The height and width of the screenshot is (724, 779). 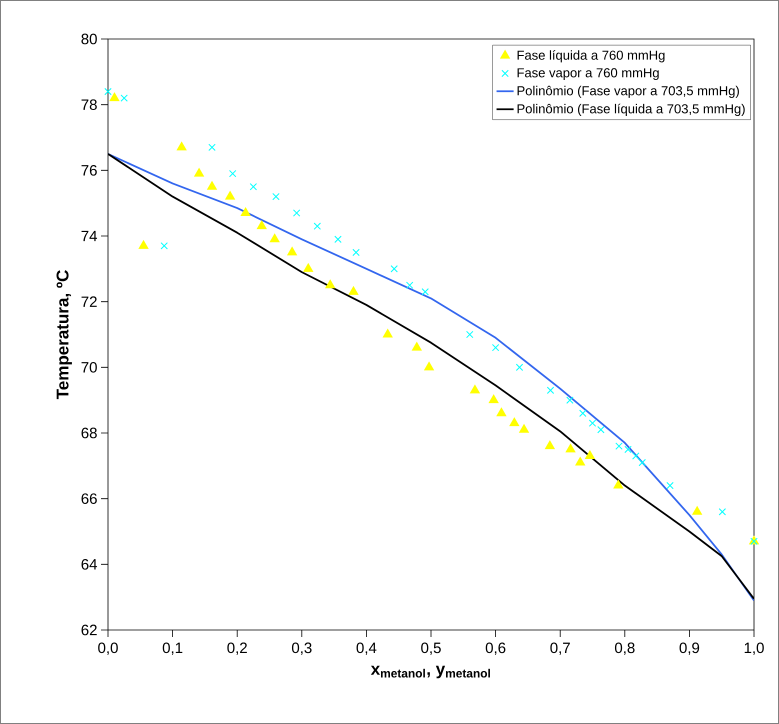 I want to click on legend-label: Polinômio (Fase líquida a 703,5 mmHg), so click(x=631, y=110).